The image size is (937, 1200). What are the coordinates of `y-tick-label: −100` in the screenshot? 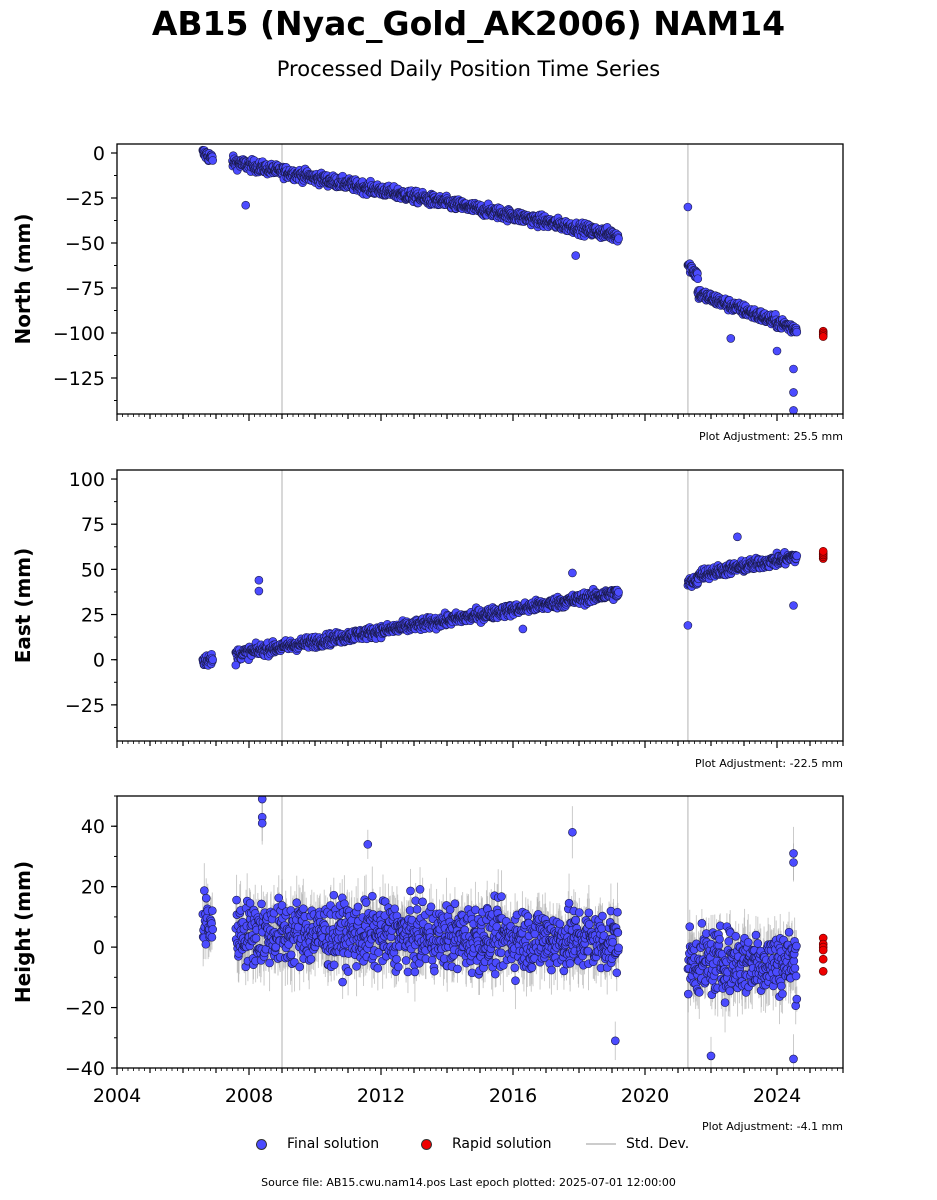 It's located at (79, 334).